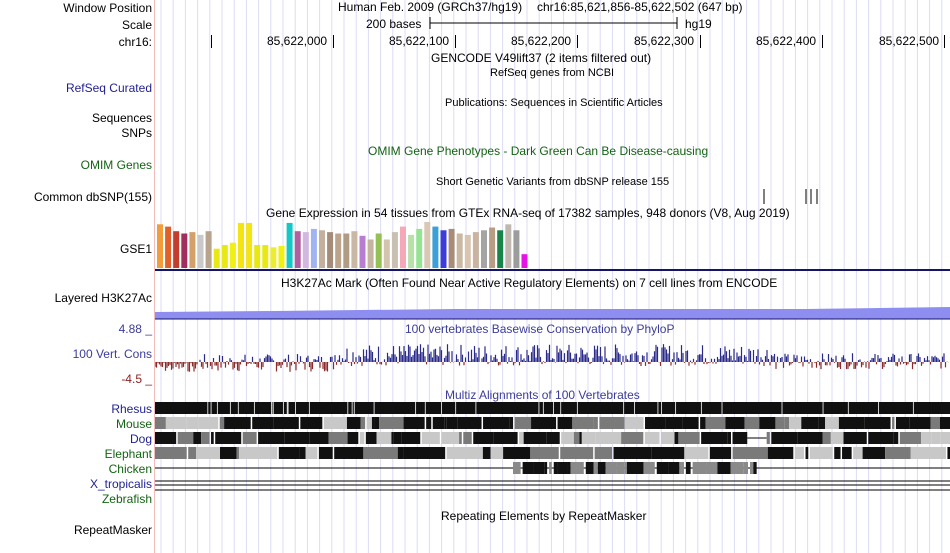 The height and width of the screenshot is (553, 950). What do you see at coordinates (103, 298) in the screenshot?
I see `h3k27ac-label: Layered H3K27Ac` at bounding box center [103, 298].